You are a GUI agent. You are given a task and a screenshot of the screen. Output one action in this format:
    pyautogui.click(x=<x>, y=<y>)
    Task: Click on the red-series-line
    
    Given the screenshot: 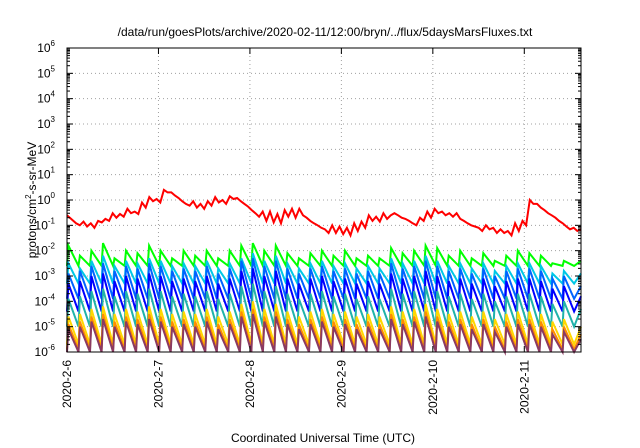 What is the action you would take?
    pyautogui.click(x=324, y=213)
    